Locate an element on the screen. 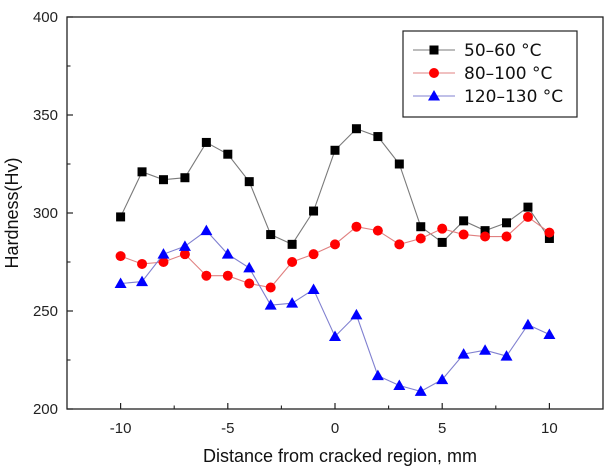  x-axis-title: Distance from cracked region, mm is located at coordinates (340, 456).